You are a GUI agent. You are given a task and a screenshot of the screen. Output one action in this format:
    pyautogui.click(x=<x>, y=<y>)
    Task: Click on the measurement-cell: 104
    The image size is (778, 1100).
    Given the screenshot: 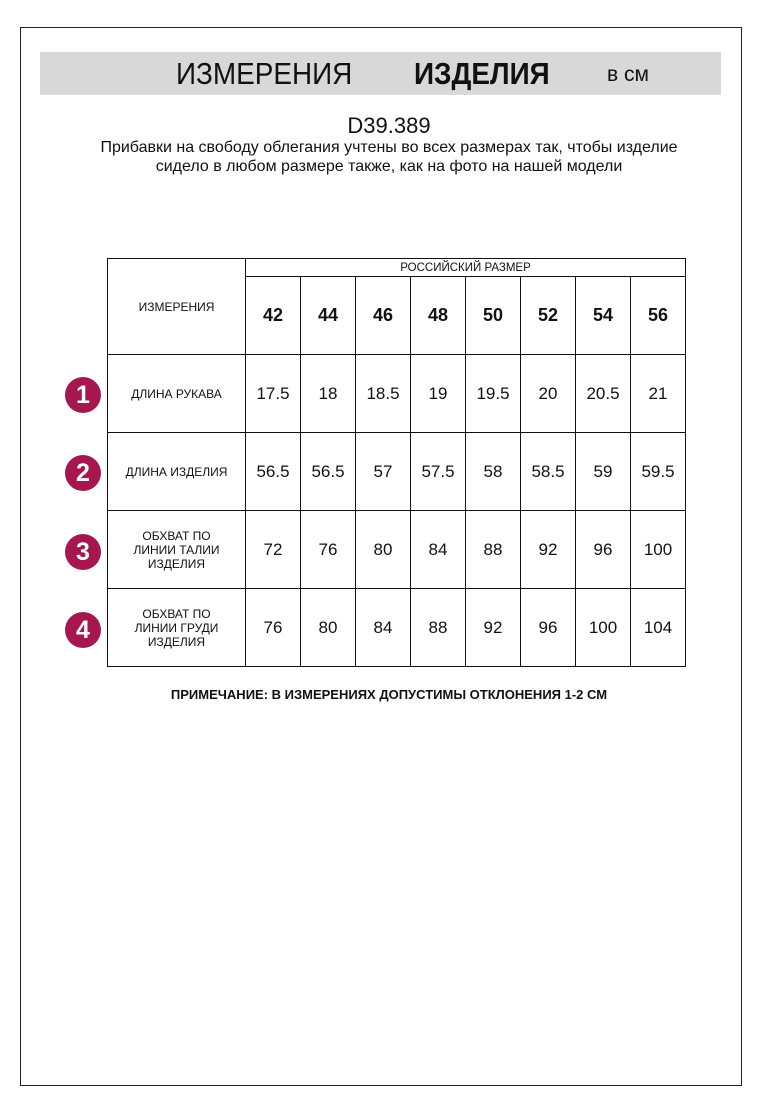 What is the action you would take?
    pyautogui.click(x=658, y=627)
    